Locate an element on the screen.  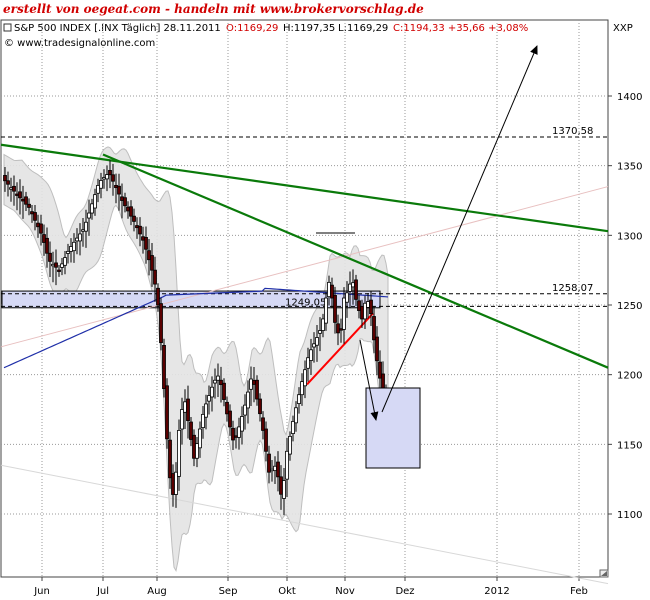
up-arrow is located at coordinates (459, 229).